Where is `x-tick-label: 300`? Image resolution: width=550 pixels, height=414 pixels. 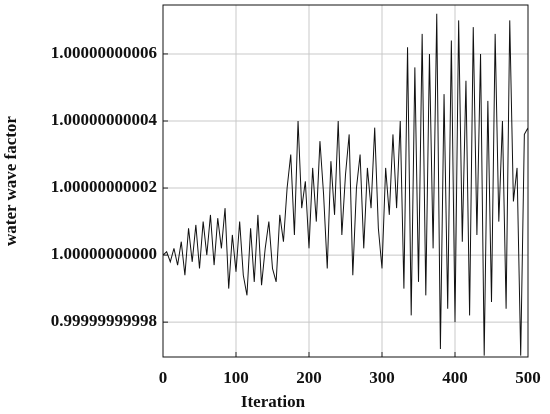
x-tick-label: 300 is located at coordinates (382, 377).